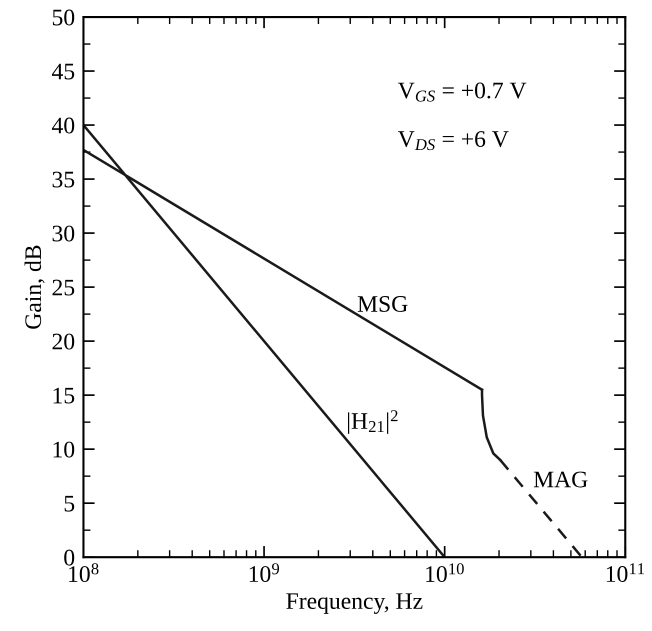  Describe the element at coordinates (561, 480) in the screenshot. I see `annotation: MAG` at that location.